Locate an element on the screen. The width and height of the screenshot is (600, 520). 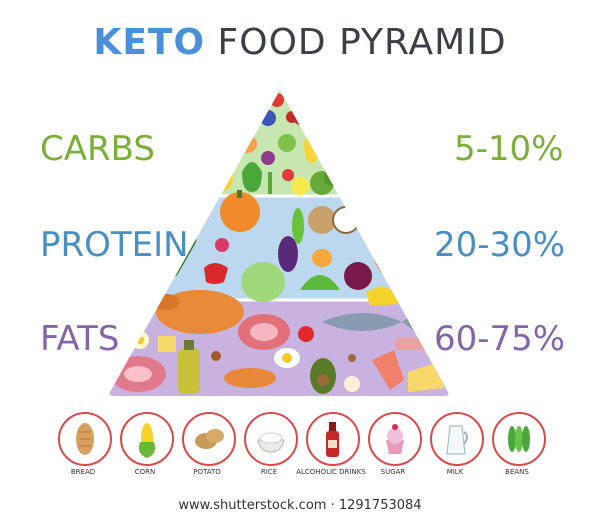
avoid-label-sugar: SUGAR is located at coordinates (393, 472).